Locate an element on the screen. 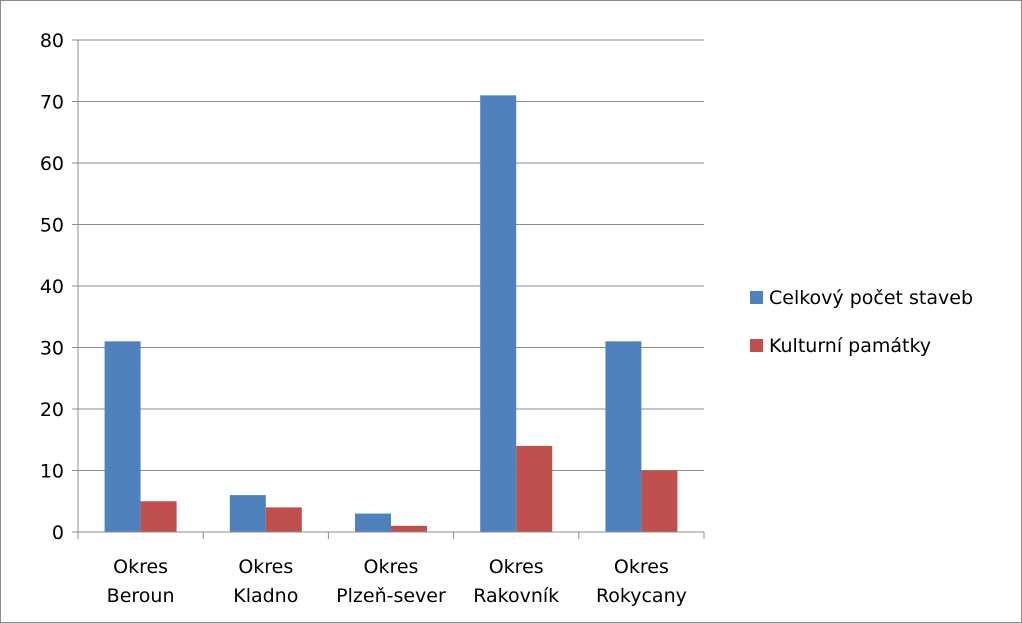  y-tick-label: 70 is located at coordinates (52, 103).